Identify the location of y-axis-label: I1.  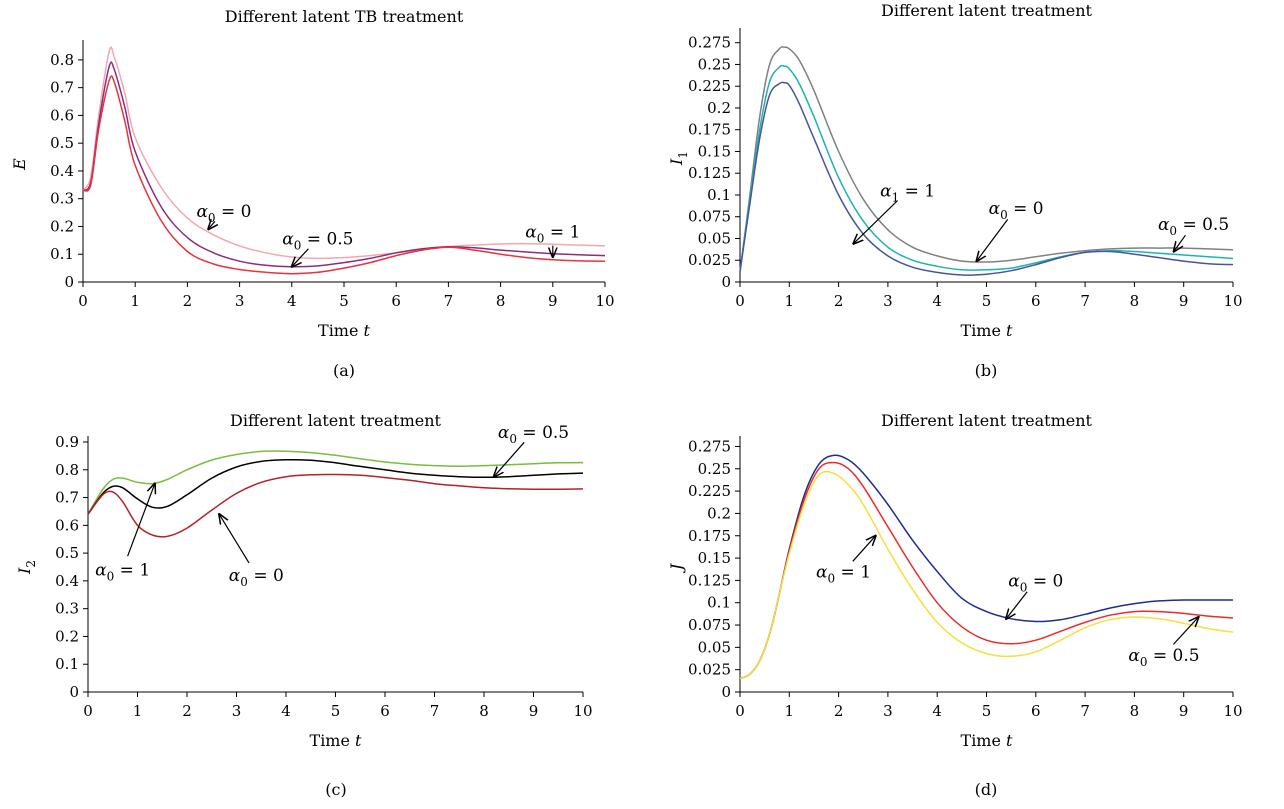
(678, 158).